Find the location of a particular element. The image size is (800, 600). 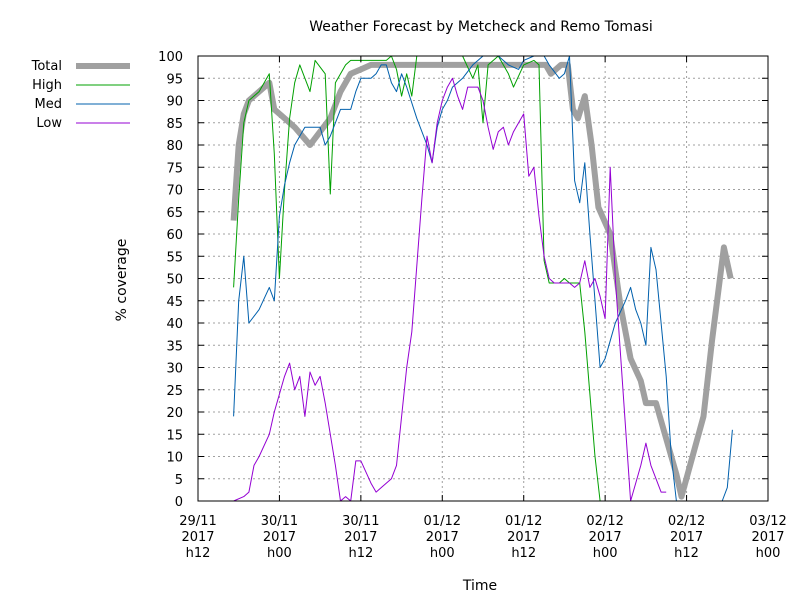

y-tick-label: 85 is located at coordinates (174, 124).